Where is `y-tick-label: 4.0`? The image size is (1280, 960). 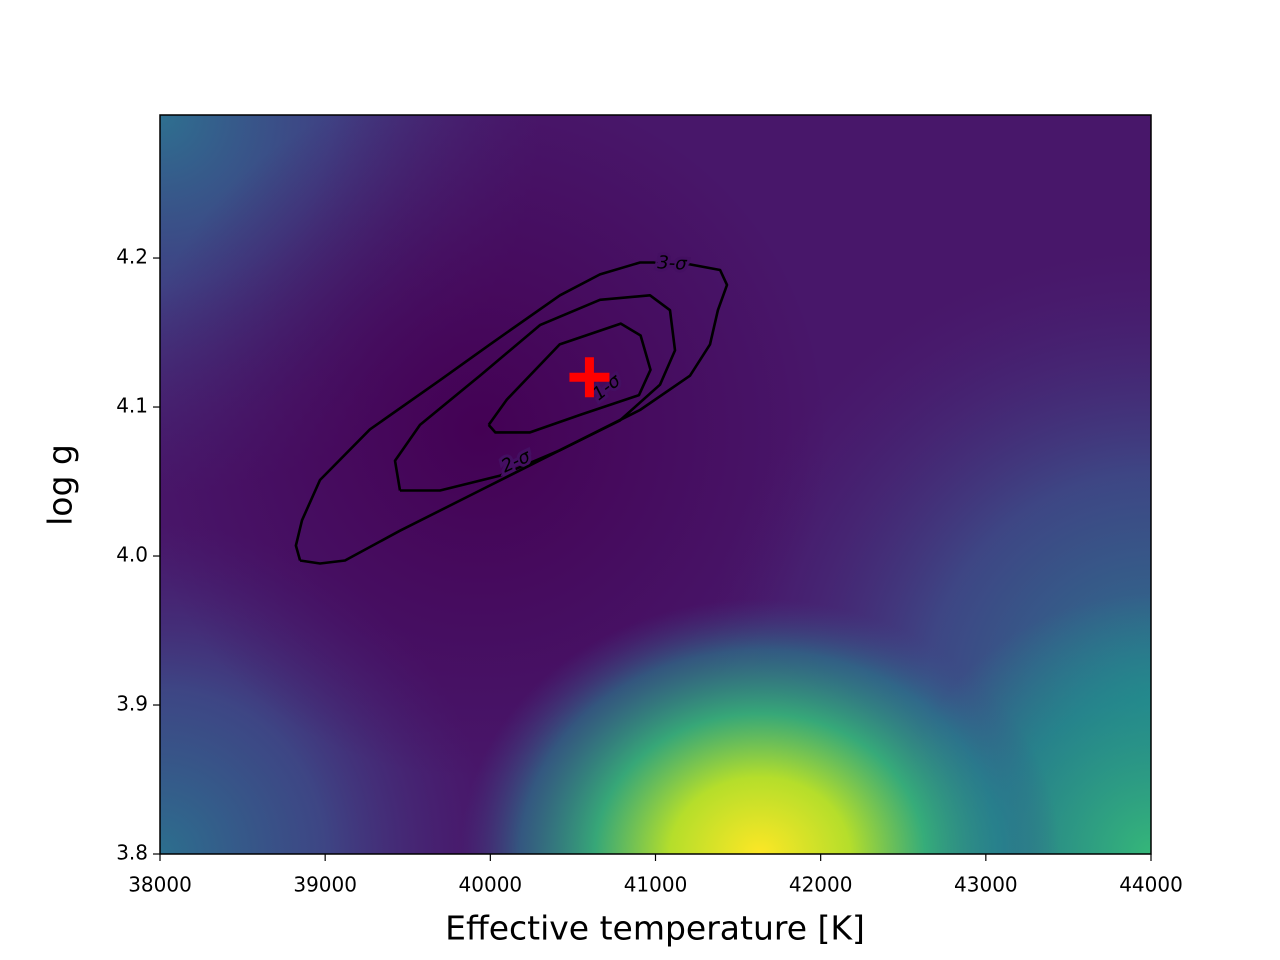
y-tick-label: 4.0 is located at coordinates (132, 555).